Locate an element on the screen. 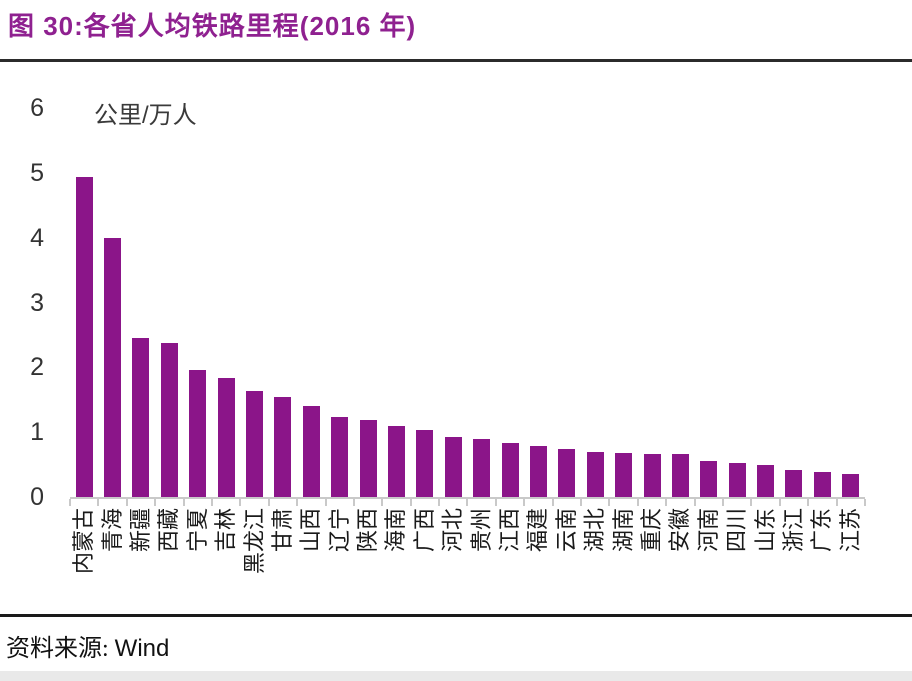 The width and height of the screenshot is (912, 681). x-tick-label: 吉林 is located at coordinates (226, 530).